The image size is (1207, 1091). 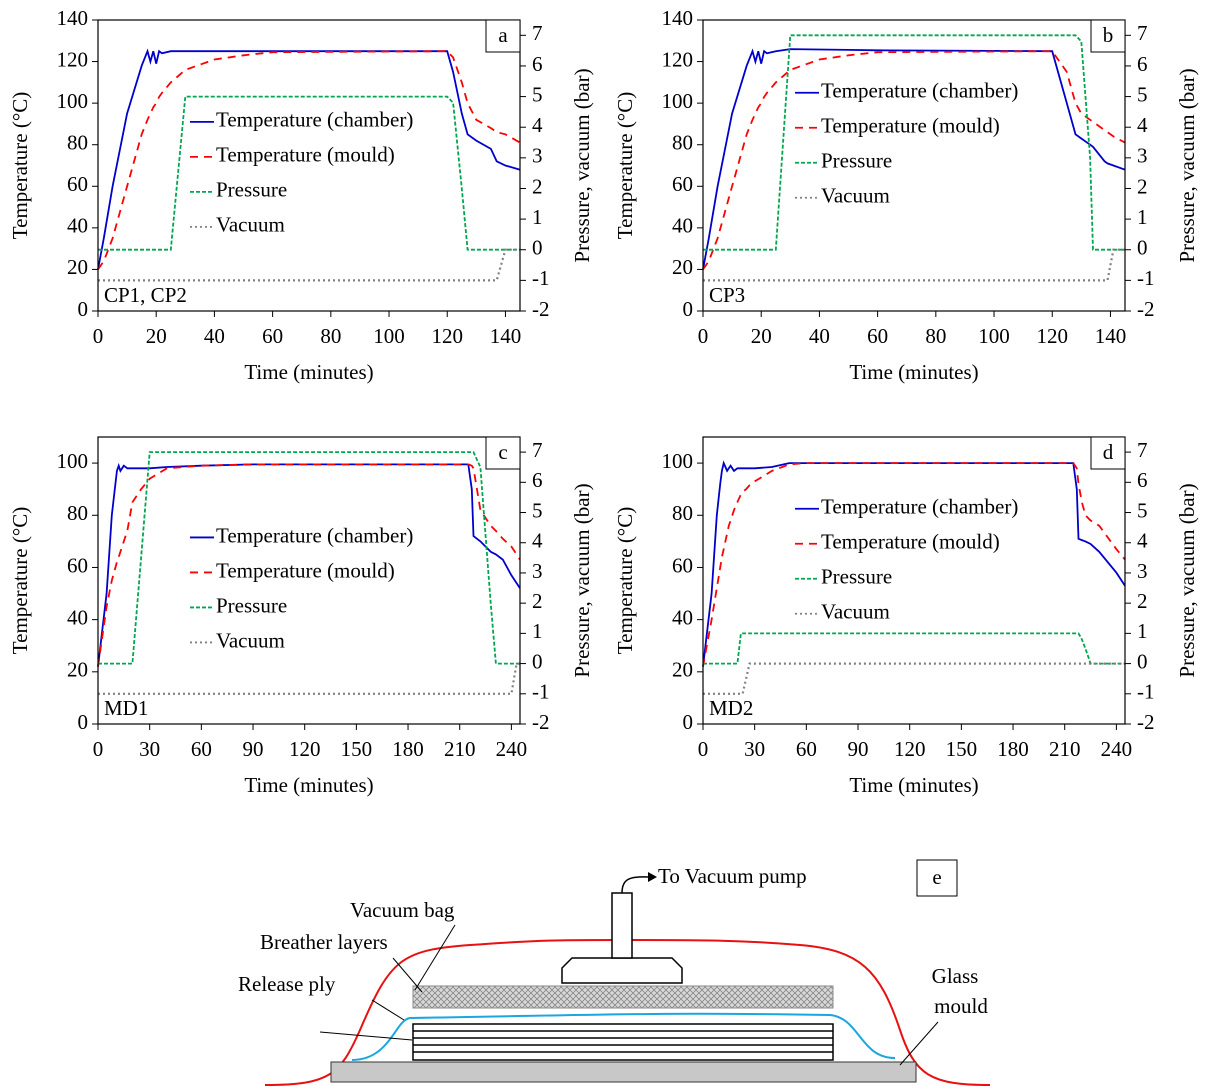 I want to click on x-tick-label: 20, so click(x=761, y=336).